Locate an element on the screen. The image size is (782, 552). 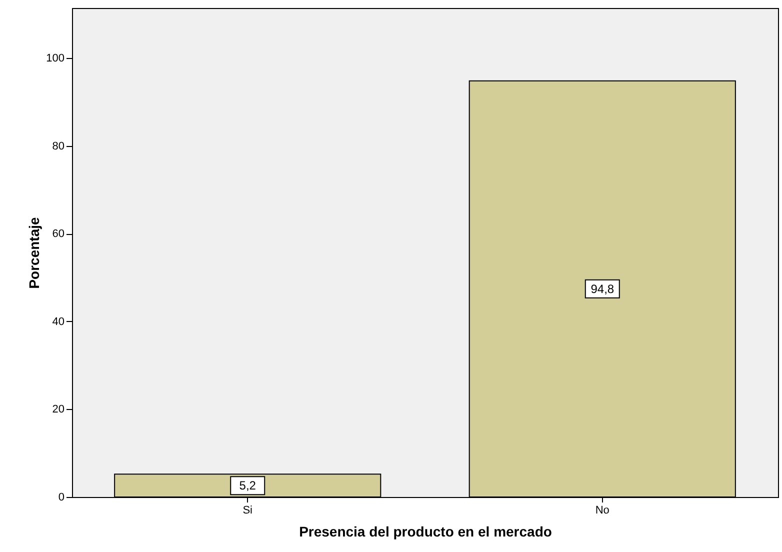
x-tick-label: No is located at coordinates (602, 510).